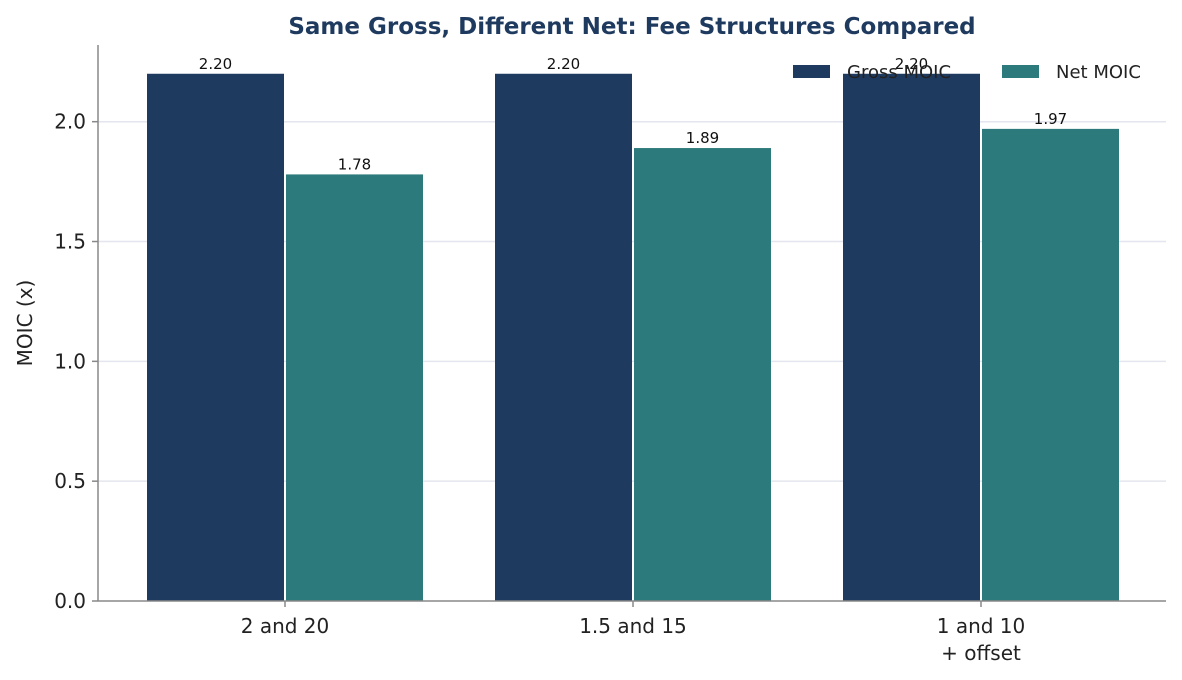 The height and width of the screenshot is (680, 1182). What do you see at coordinates (25, 323) in the screenshot?
I see `y-axis-label: MOIC (x)` at bounding box center [25, 323].